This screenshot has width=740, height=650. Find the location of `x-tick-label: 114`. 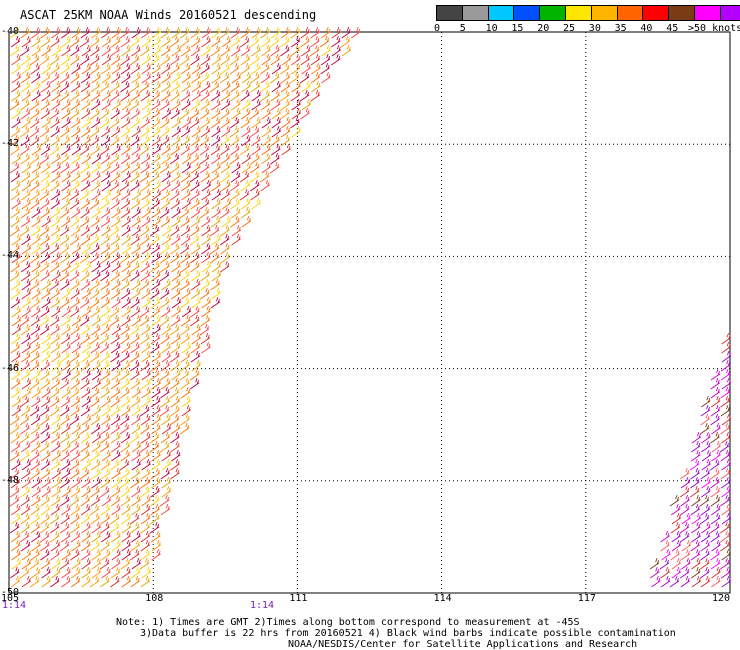

x-tick-label: 114 is located at coordinates (442, 598).